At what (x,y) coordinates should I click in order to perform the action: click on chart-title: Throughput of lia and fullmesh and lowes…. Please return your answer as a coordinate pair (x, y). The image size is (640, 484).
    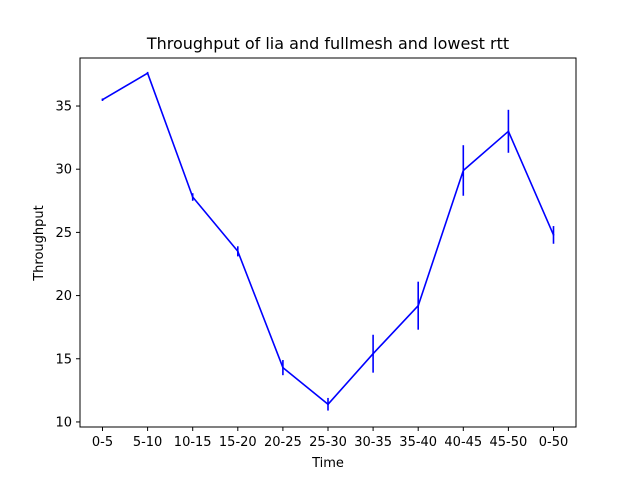
    Looking at the image, I should click on (327, 43).